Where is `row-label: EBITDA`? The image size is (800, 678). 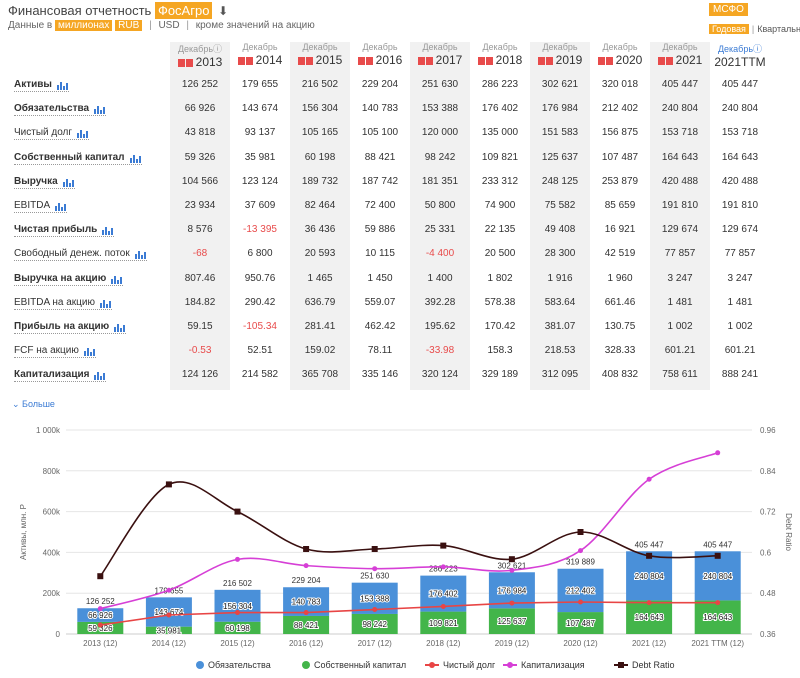 row-label: EBITDA is located at coordinates (41, 206).